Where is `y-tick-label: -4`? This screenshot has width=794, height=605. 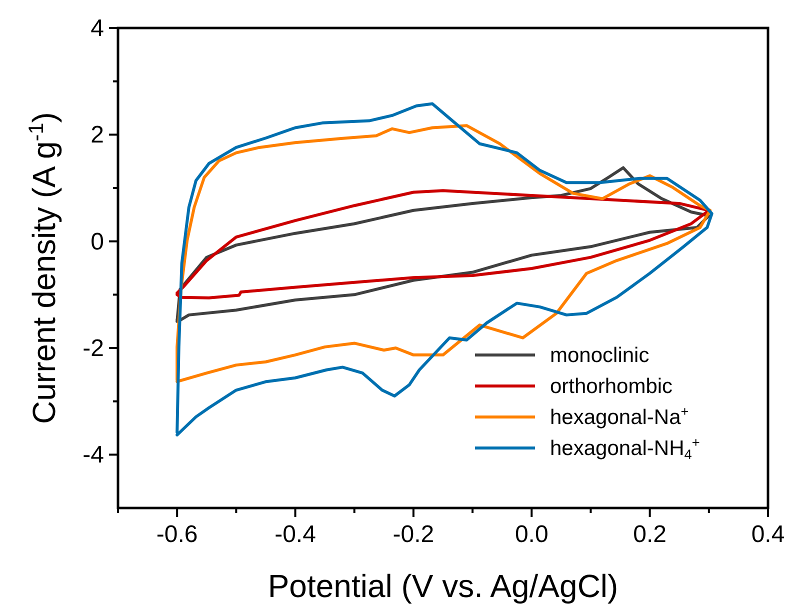 y-tick-label: -4 is located at coordinates (93, 455).